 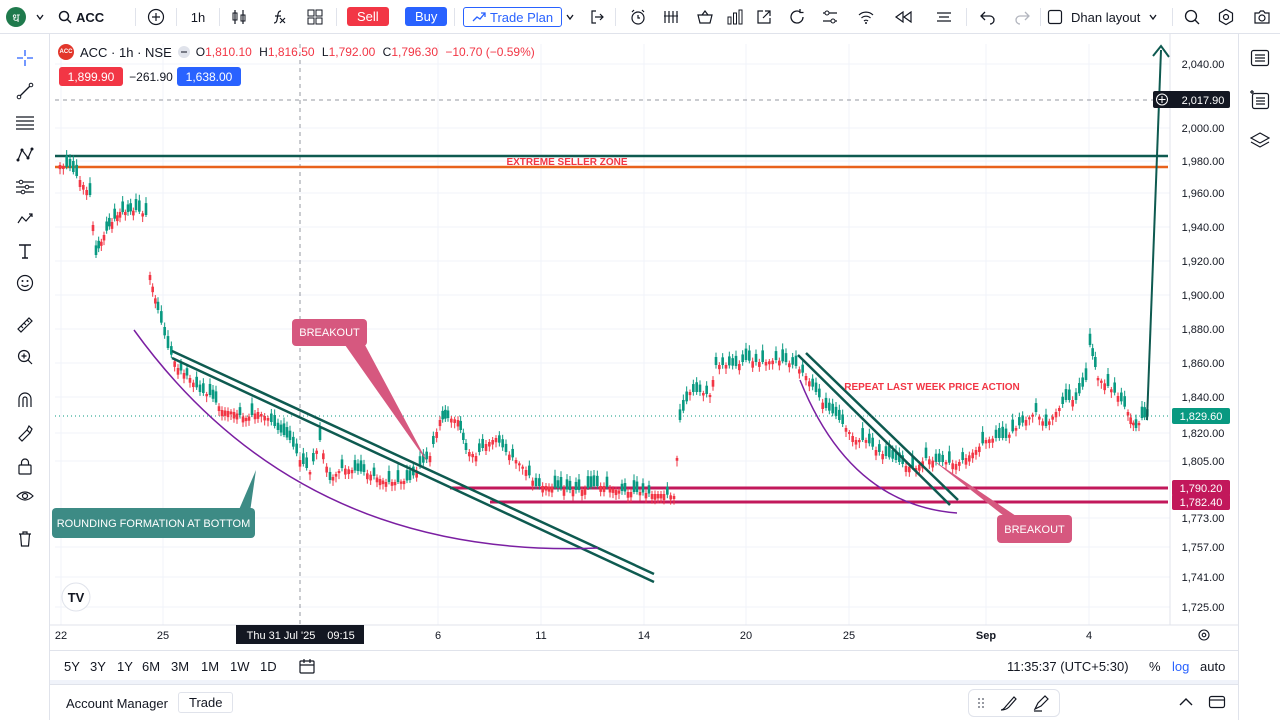 What do you see at coordinates (268, 666) in the screenshot?
I see `range-button-1d: 1D` at bounding box center [268, 666].